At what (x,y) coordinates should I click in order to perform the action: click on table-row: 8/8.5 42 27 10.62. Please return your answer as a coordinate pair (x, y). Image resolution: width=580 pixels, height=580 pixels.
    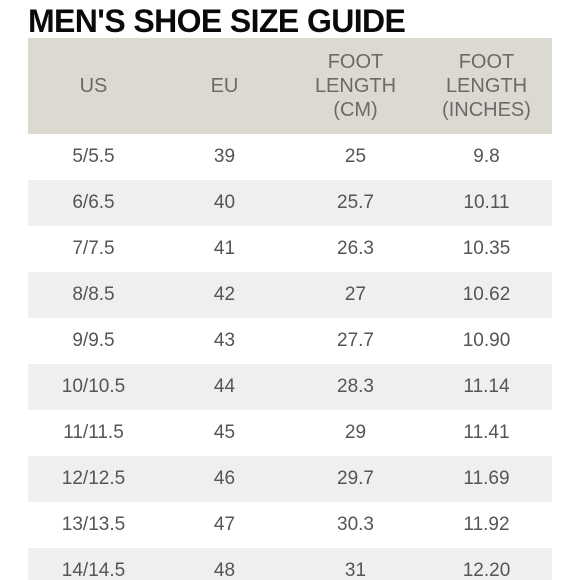
    Looking at the image, I should click on (290, 295).